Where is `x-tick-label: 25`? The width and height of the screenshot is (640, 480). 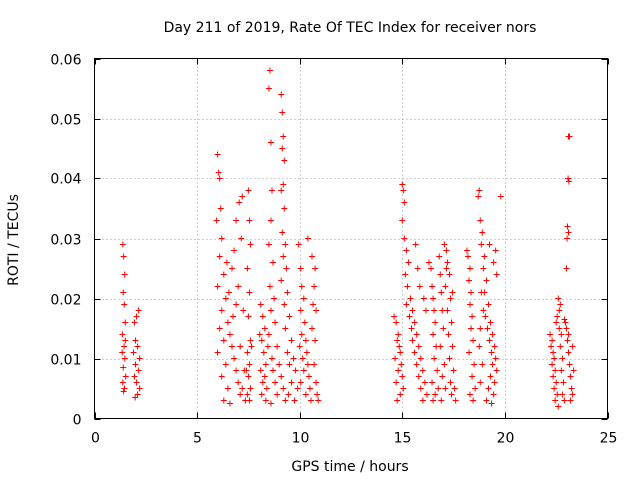 x-tick-label: 25 is located at coordinates (609, 439).